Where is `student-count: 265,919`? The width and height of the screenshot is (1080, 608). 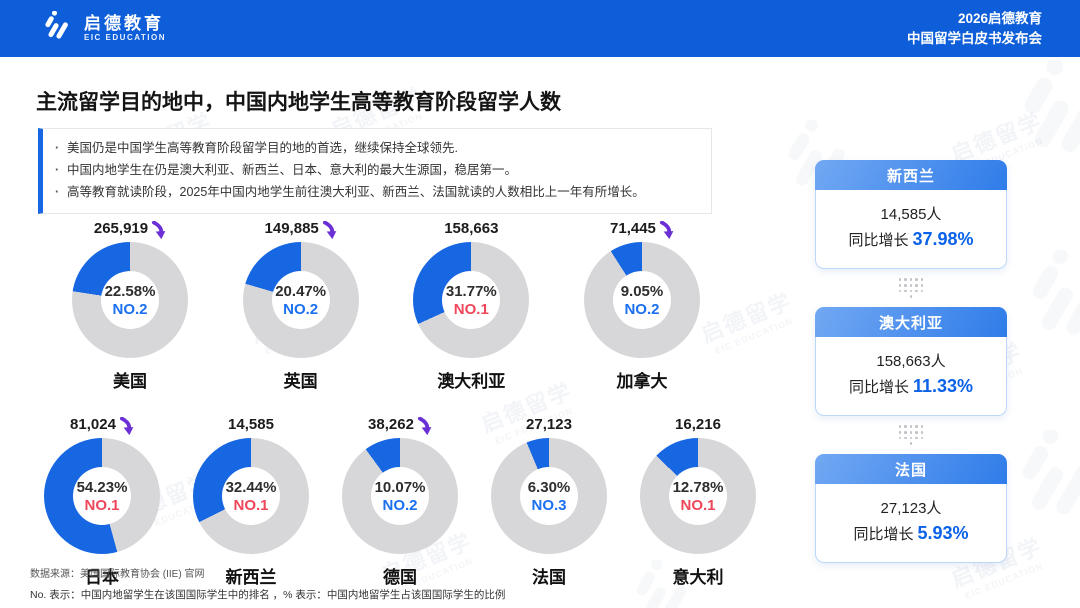
student-count: 265,919 is located at coordinates (130, 228).